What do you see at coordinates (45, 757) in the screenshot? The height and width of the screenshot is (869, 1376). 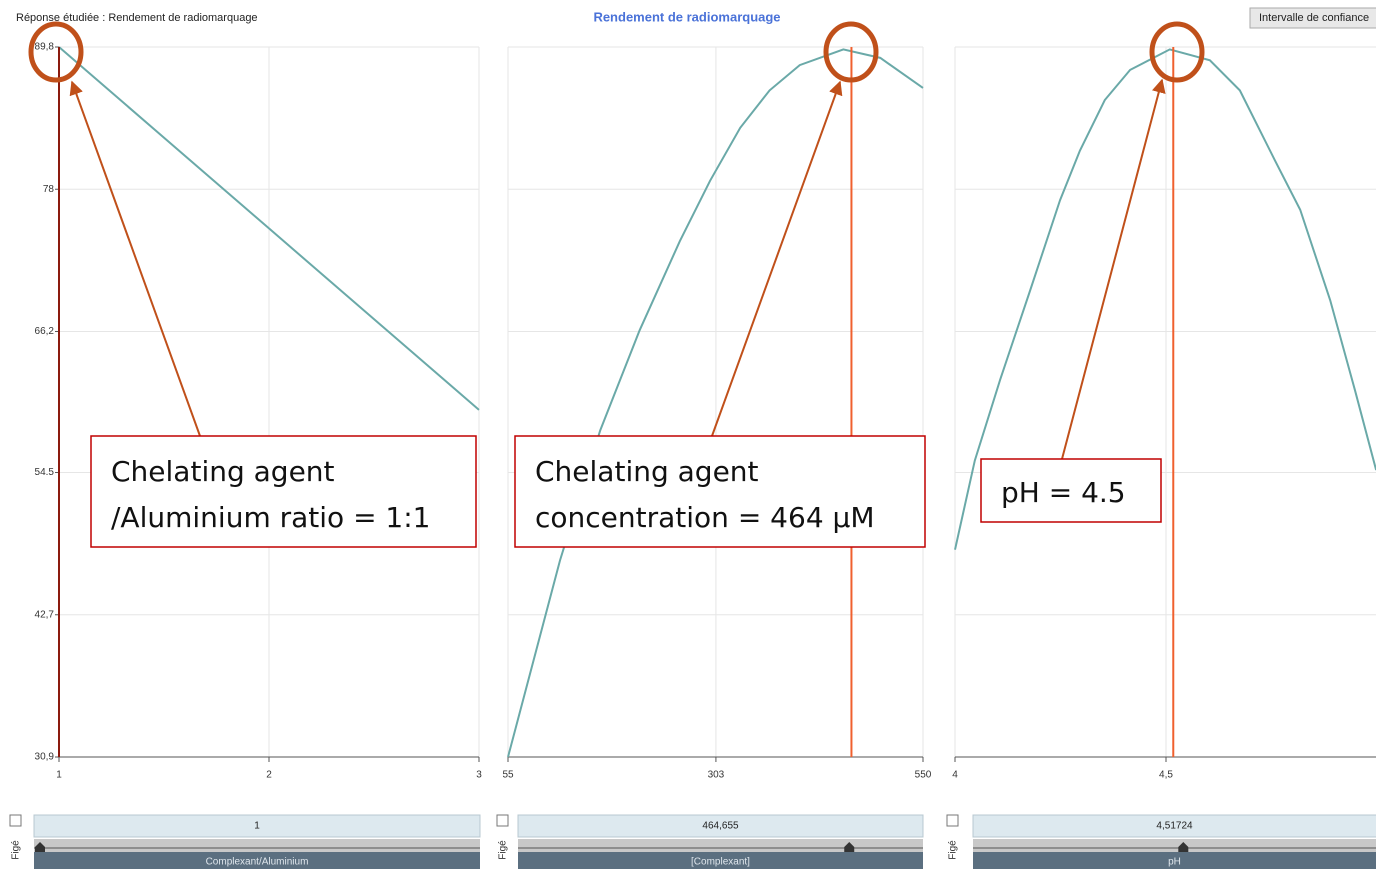 I see `y-tick-label: 30,9` at bounding box center [45, 757].